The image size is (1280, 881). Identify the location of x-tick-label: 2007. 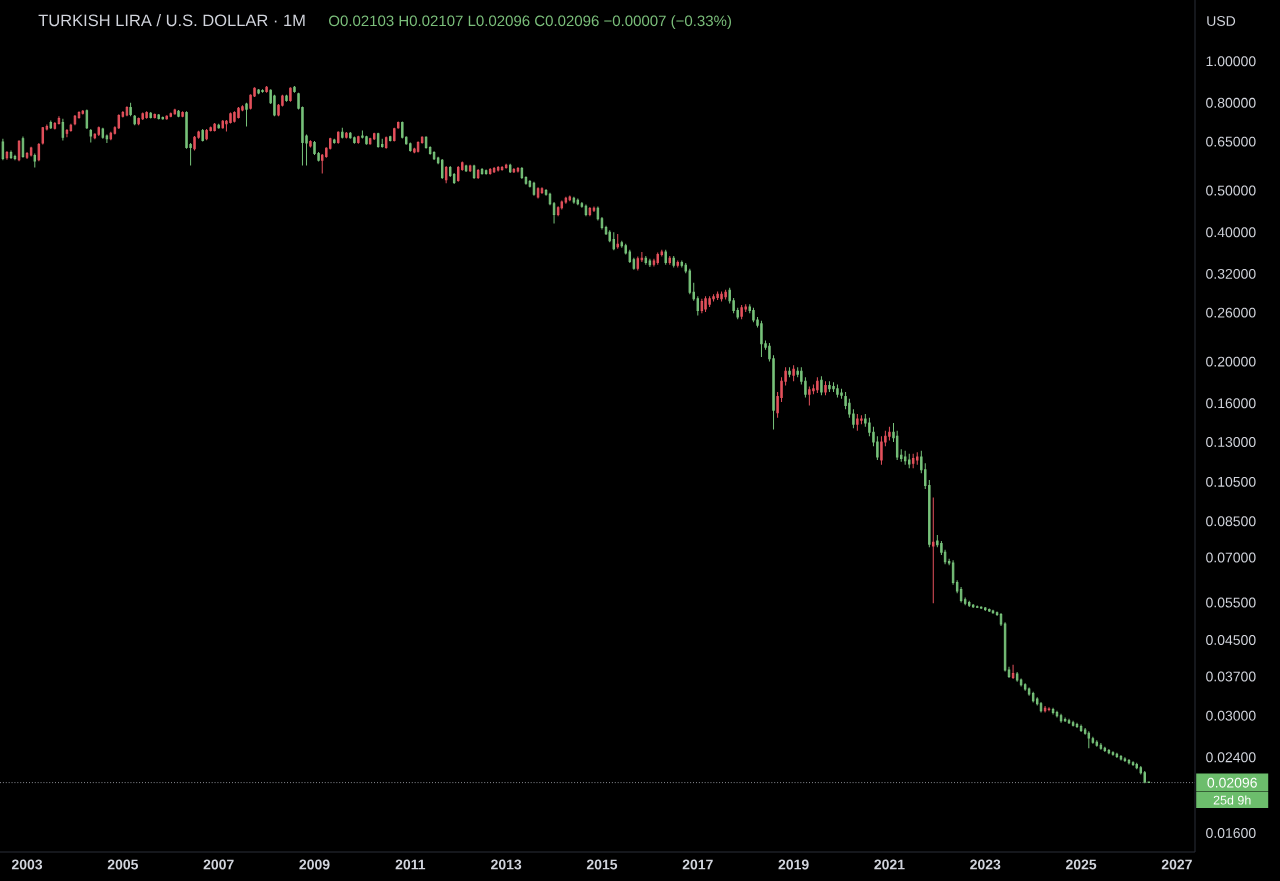
(218, 864).